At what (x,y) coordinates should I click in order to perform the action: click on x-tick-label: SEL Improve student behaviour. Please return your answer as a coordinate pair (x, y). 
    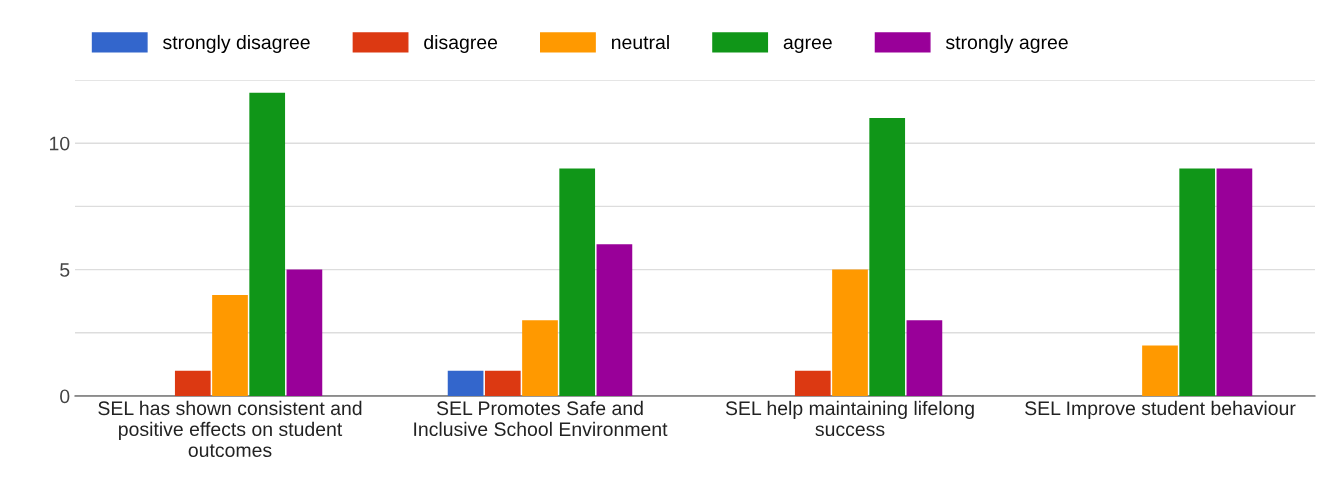
    Looking at the image, I should click on (1160, 409).